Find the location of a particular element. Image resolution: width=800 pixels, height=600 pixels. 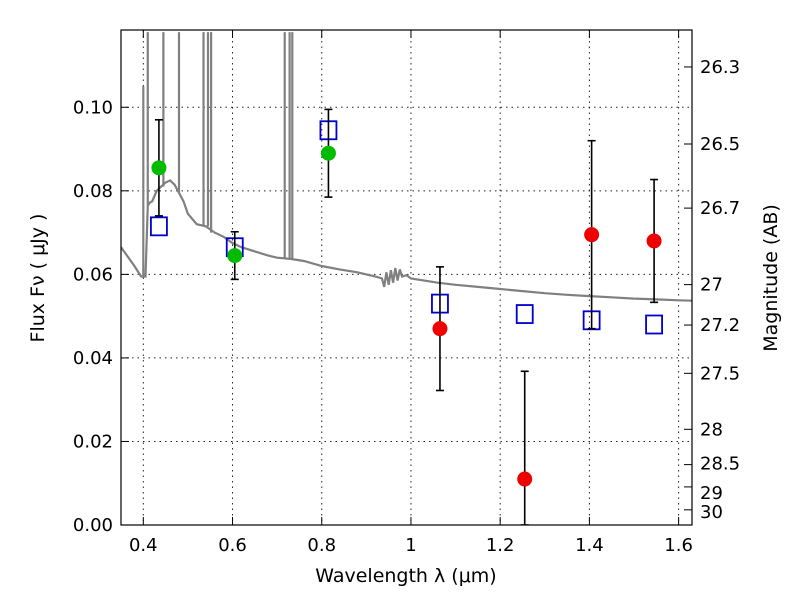

model-spectrum-line is located at coordinates (406, 240).